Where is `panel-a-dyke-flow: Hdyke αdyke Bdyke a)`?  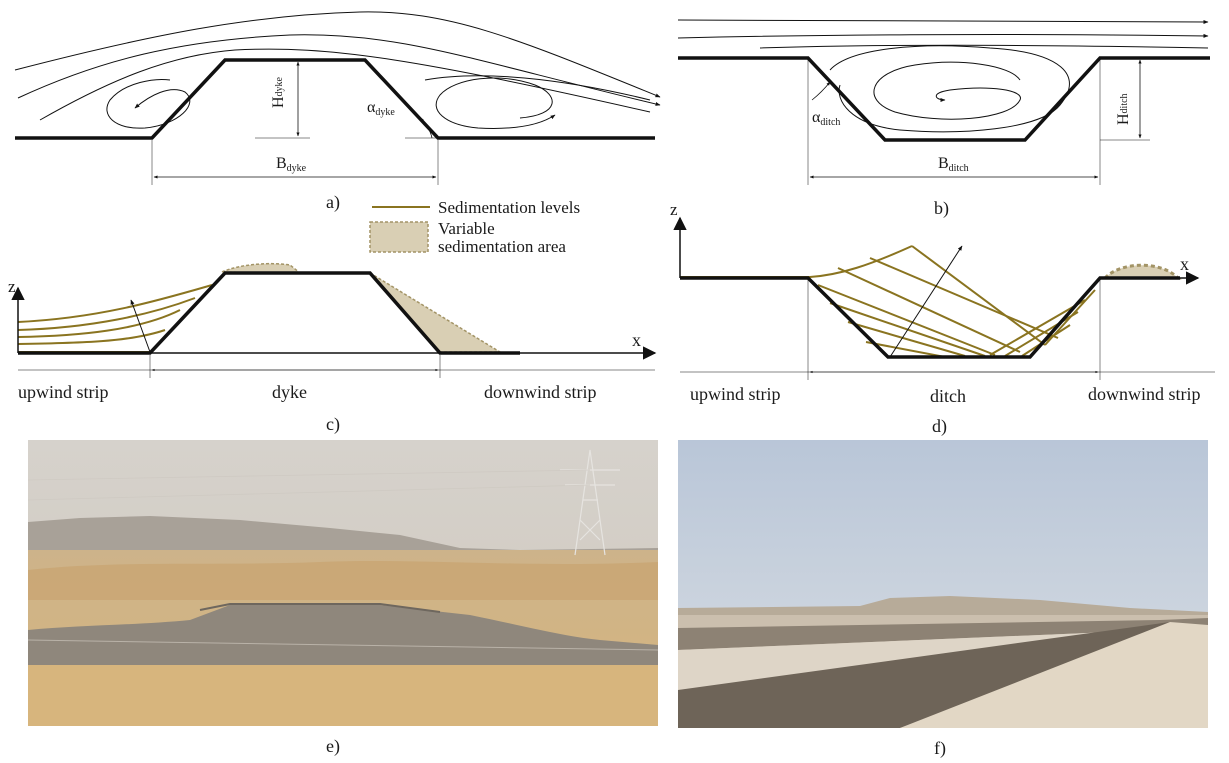
panel-a-dyke-flow: Hdyke αdyke Bdyke a) is located at coordinates (337, 112).